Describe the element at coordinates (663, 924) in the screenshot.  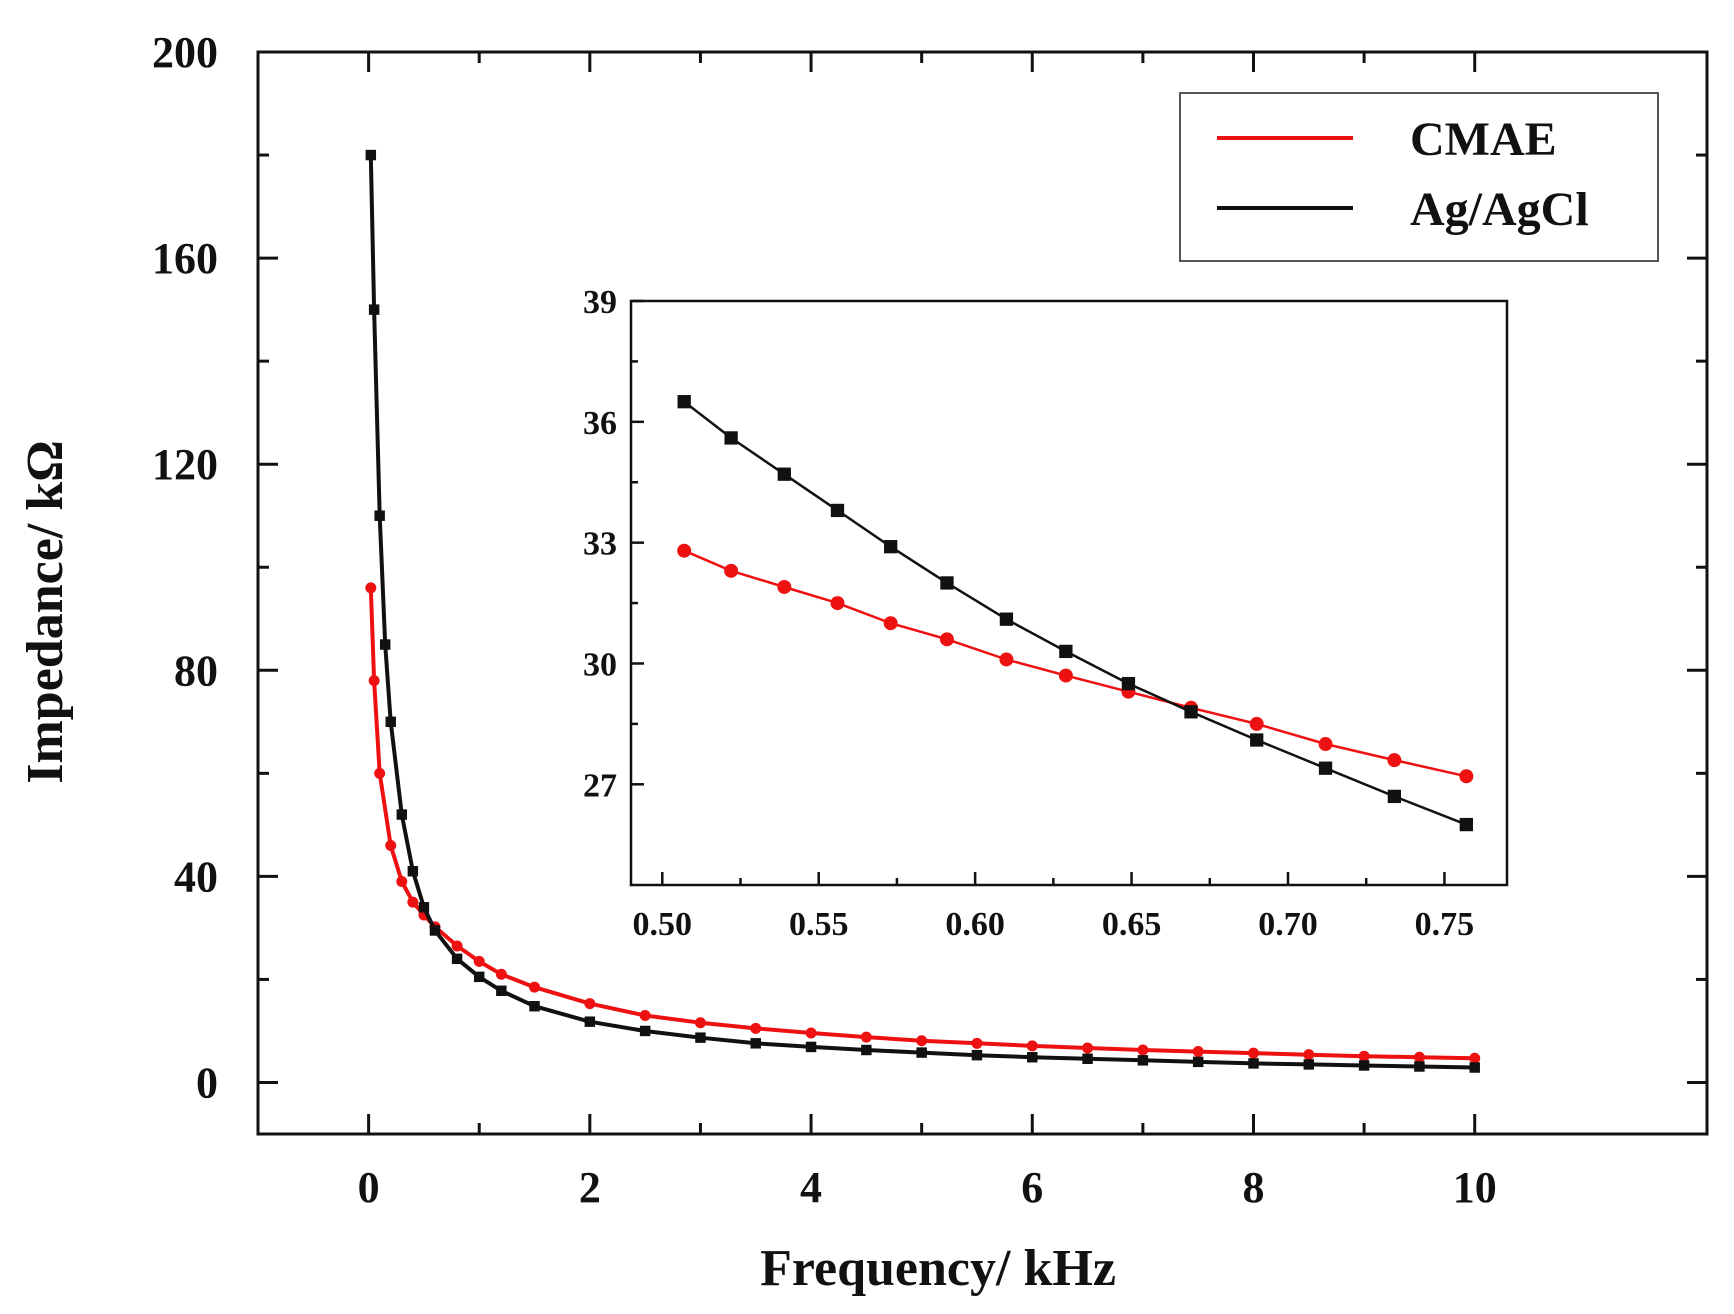
I see `inset-x-tick-label: 0.50` at that location.